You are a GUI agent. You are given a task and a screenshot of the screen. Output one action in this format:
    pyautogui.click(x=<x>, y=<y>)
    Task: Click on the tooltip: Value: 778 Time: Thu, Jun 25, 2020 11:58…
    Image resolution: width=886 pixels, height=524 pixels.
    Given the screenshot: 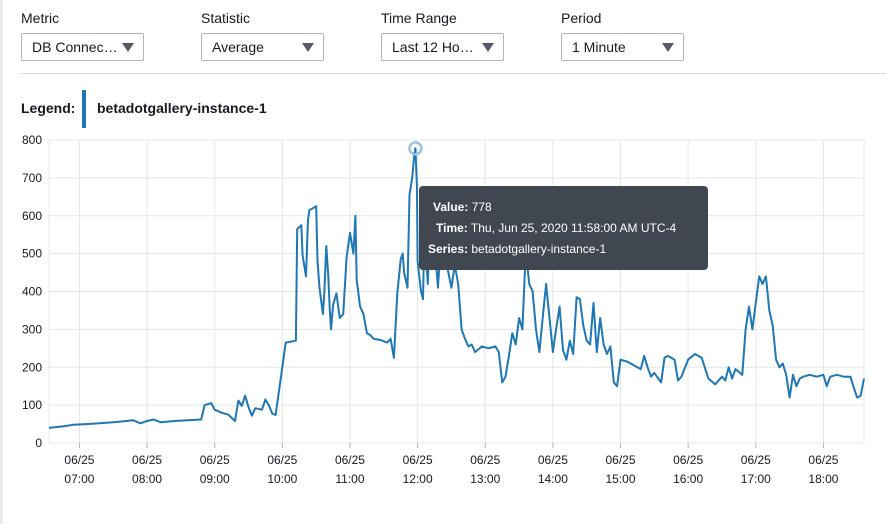 What is the action you would take?
    pyautogui.click(x=563, y=228)
    